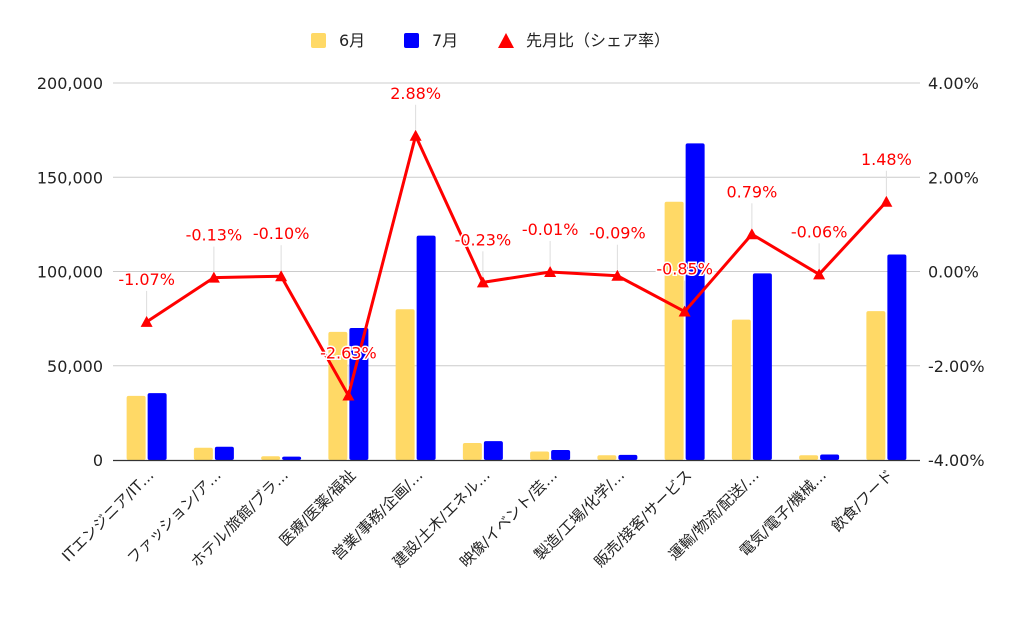  I want to click on data-label: -0.06%, so click(819, 231).